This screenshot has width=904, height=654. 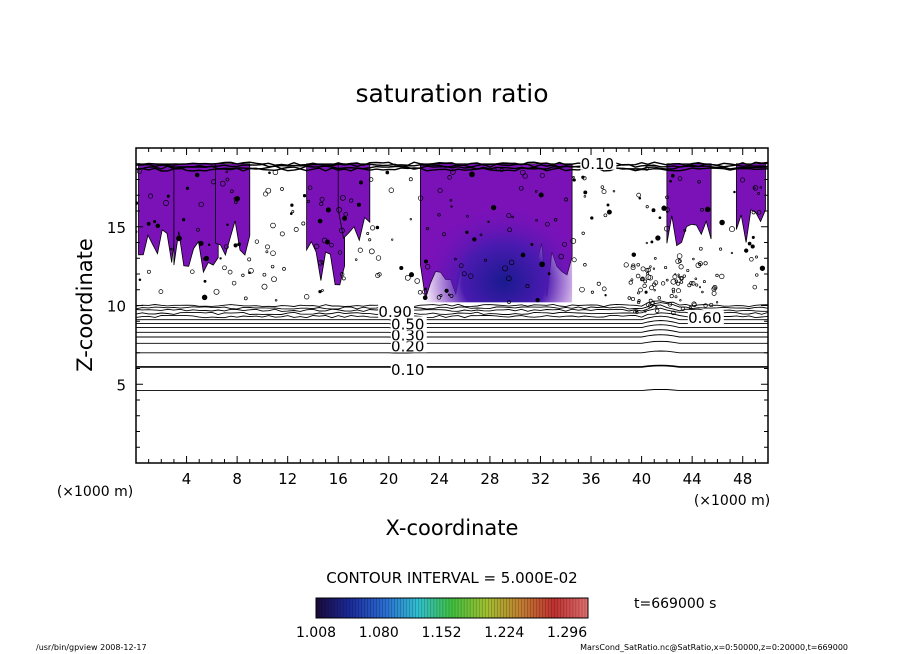 What do you see at coordinates (704, 318) in the screenshot?
I see `contour-label: 0.60` at bounding box center [704, 318].